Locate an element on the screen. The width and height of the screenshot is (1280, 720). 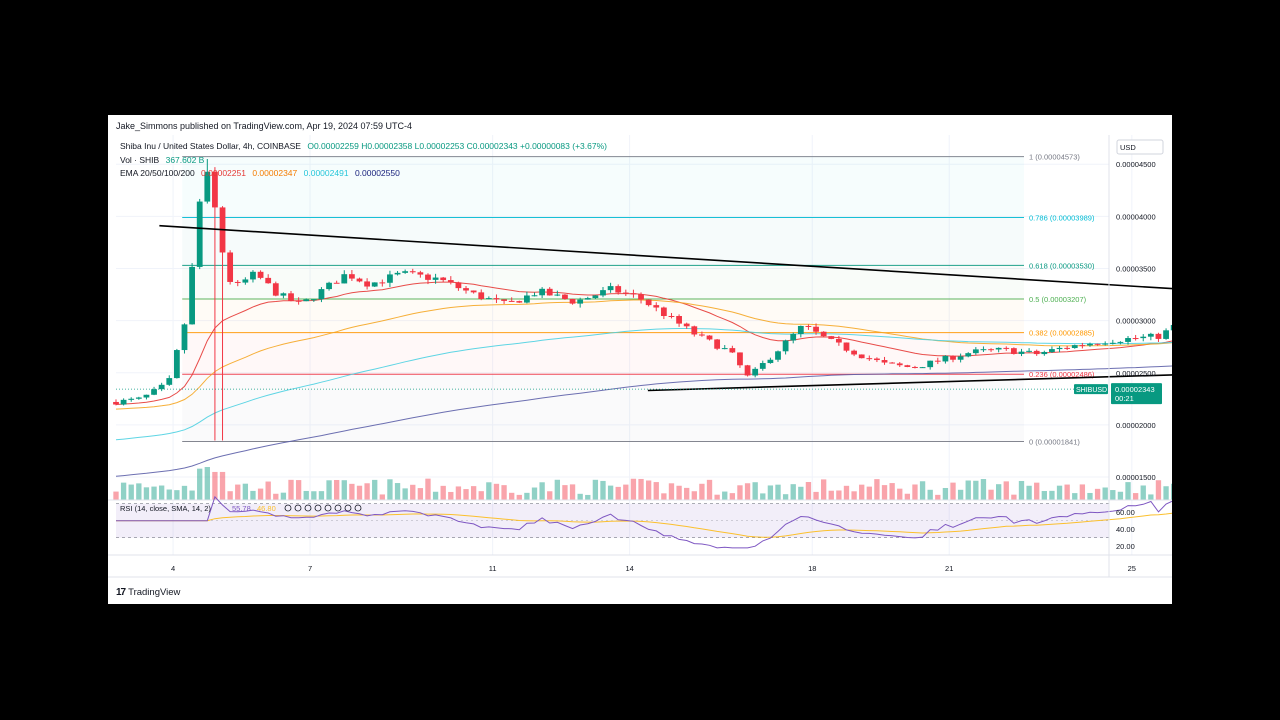
last-price-tag-bg is located at coordinates (1136, 394).